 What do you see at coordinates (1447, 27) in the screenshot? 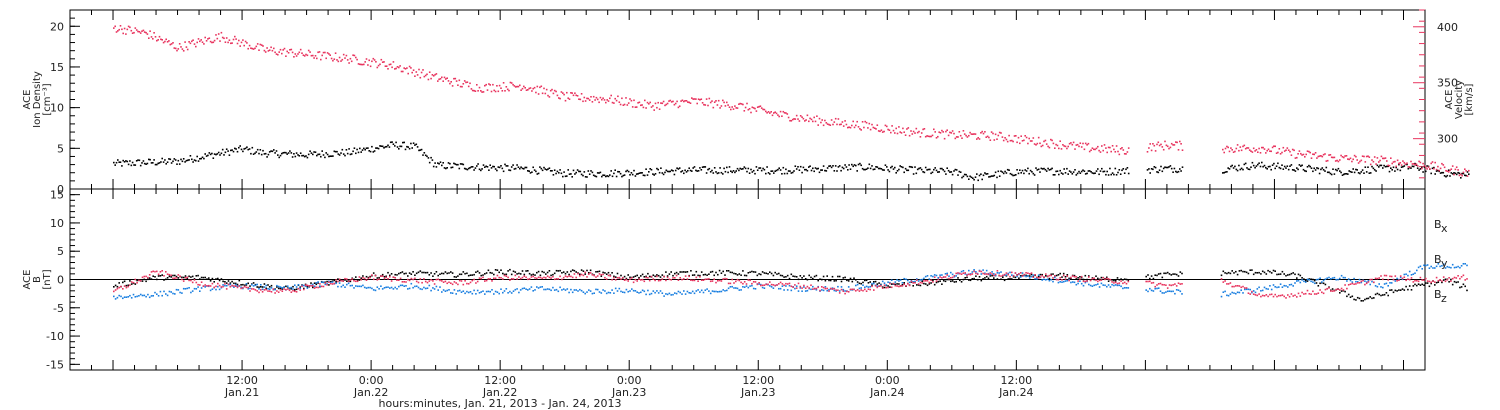
I see `y2-tick-label: 400` at bounding box center [1447, 27].